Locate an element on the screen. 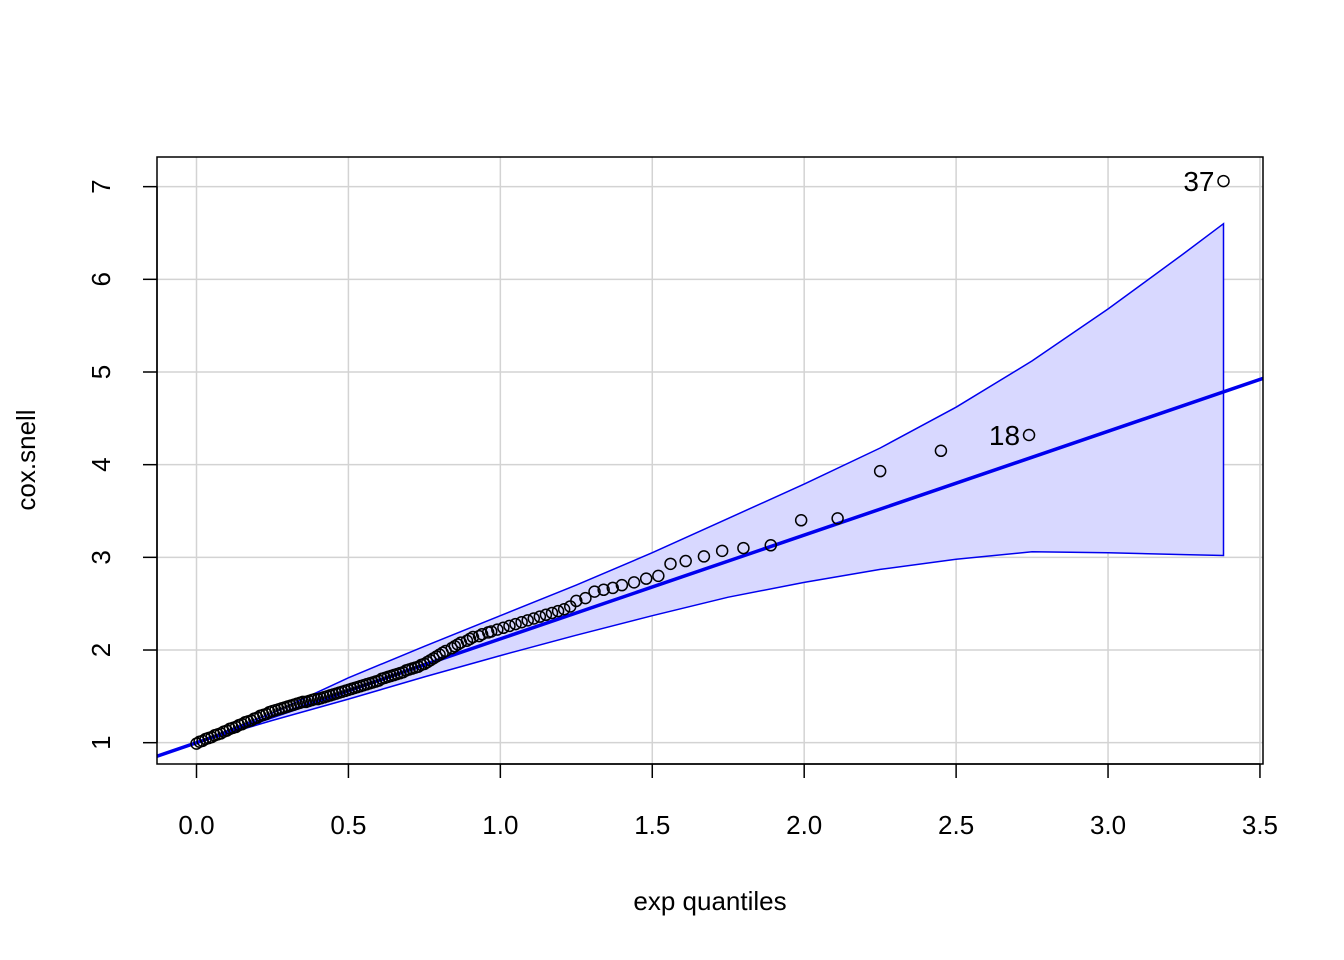 This screenshot has height=960, width=1344. x-axis-label: exp quantiles is located at coordinates (709, 901).